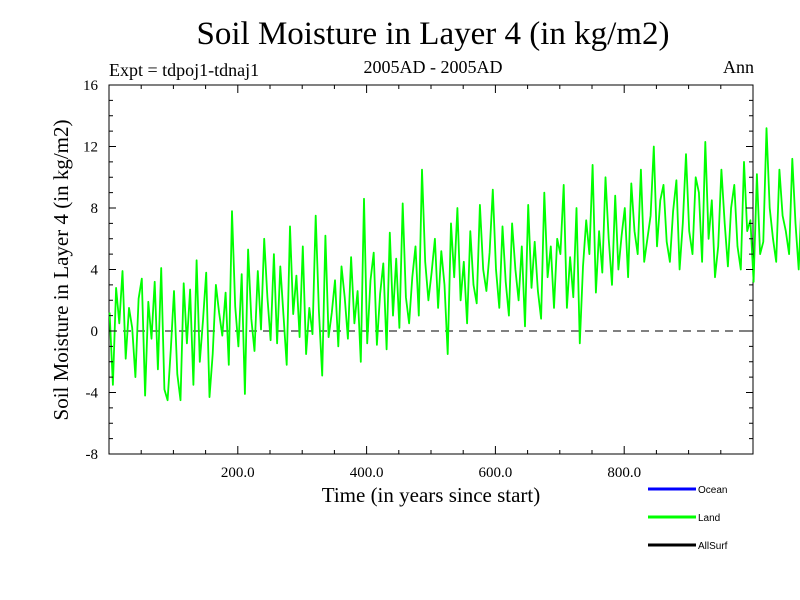 This screenshot has height=600, width=800. I want to click on legend-label-ocean: Ocean, so click(712, 490).